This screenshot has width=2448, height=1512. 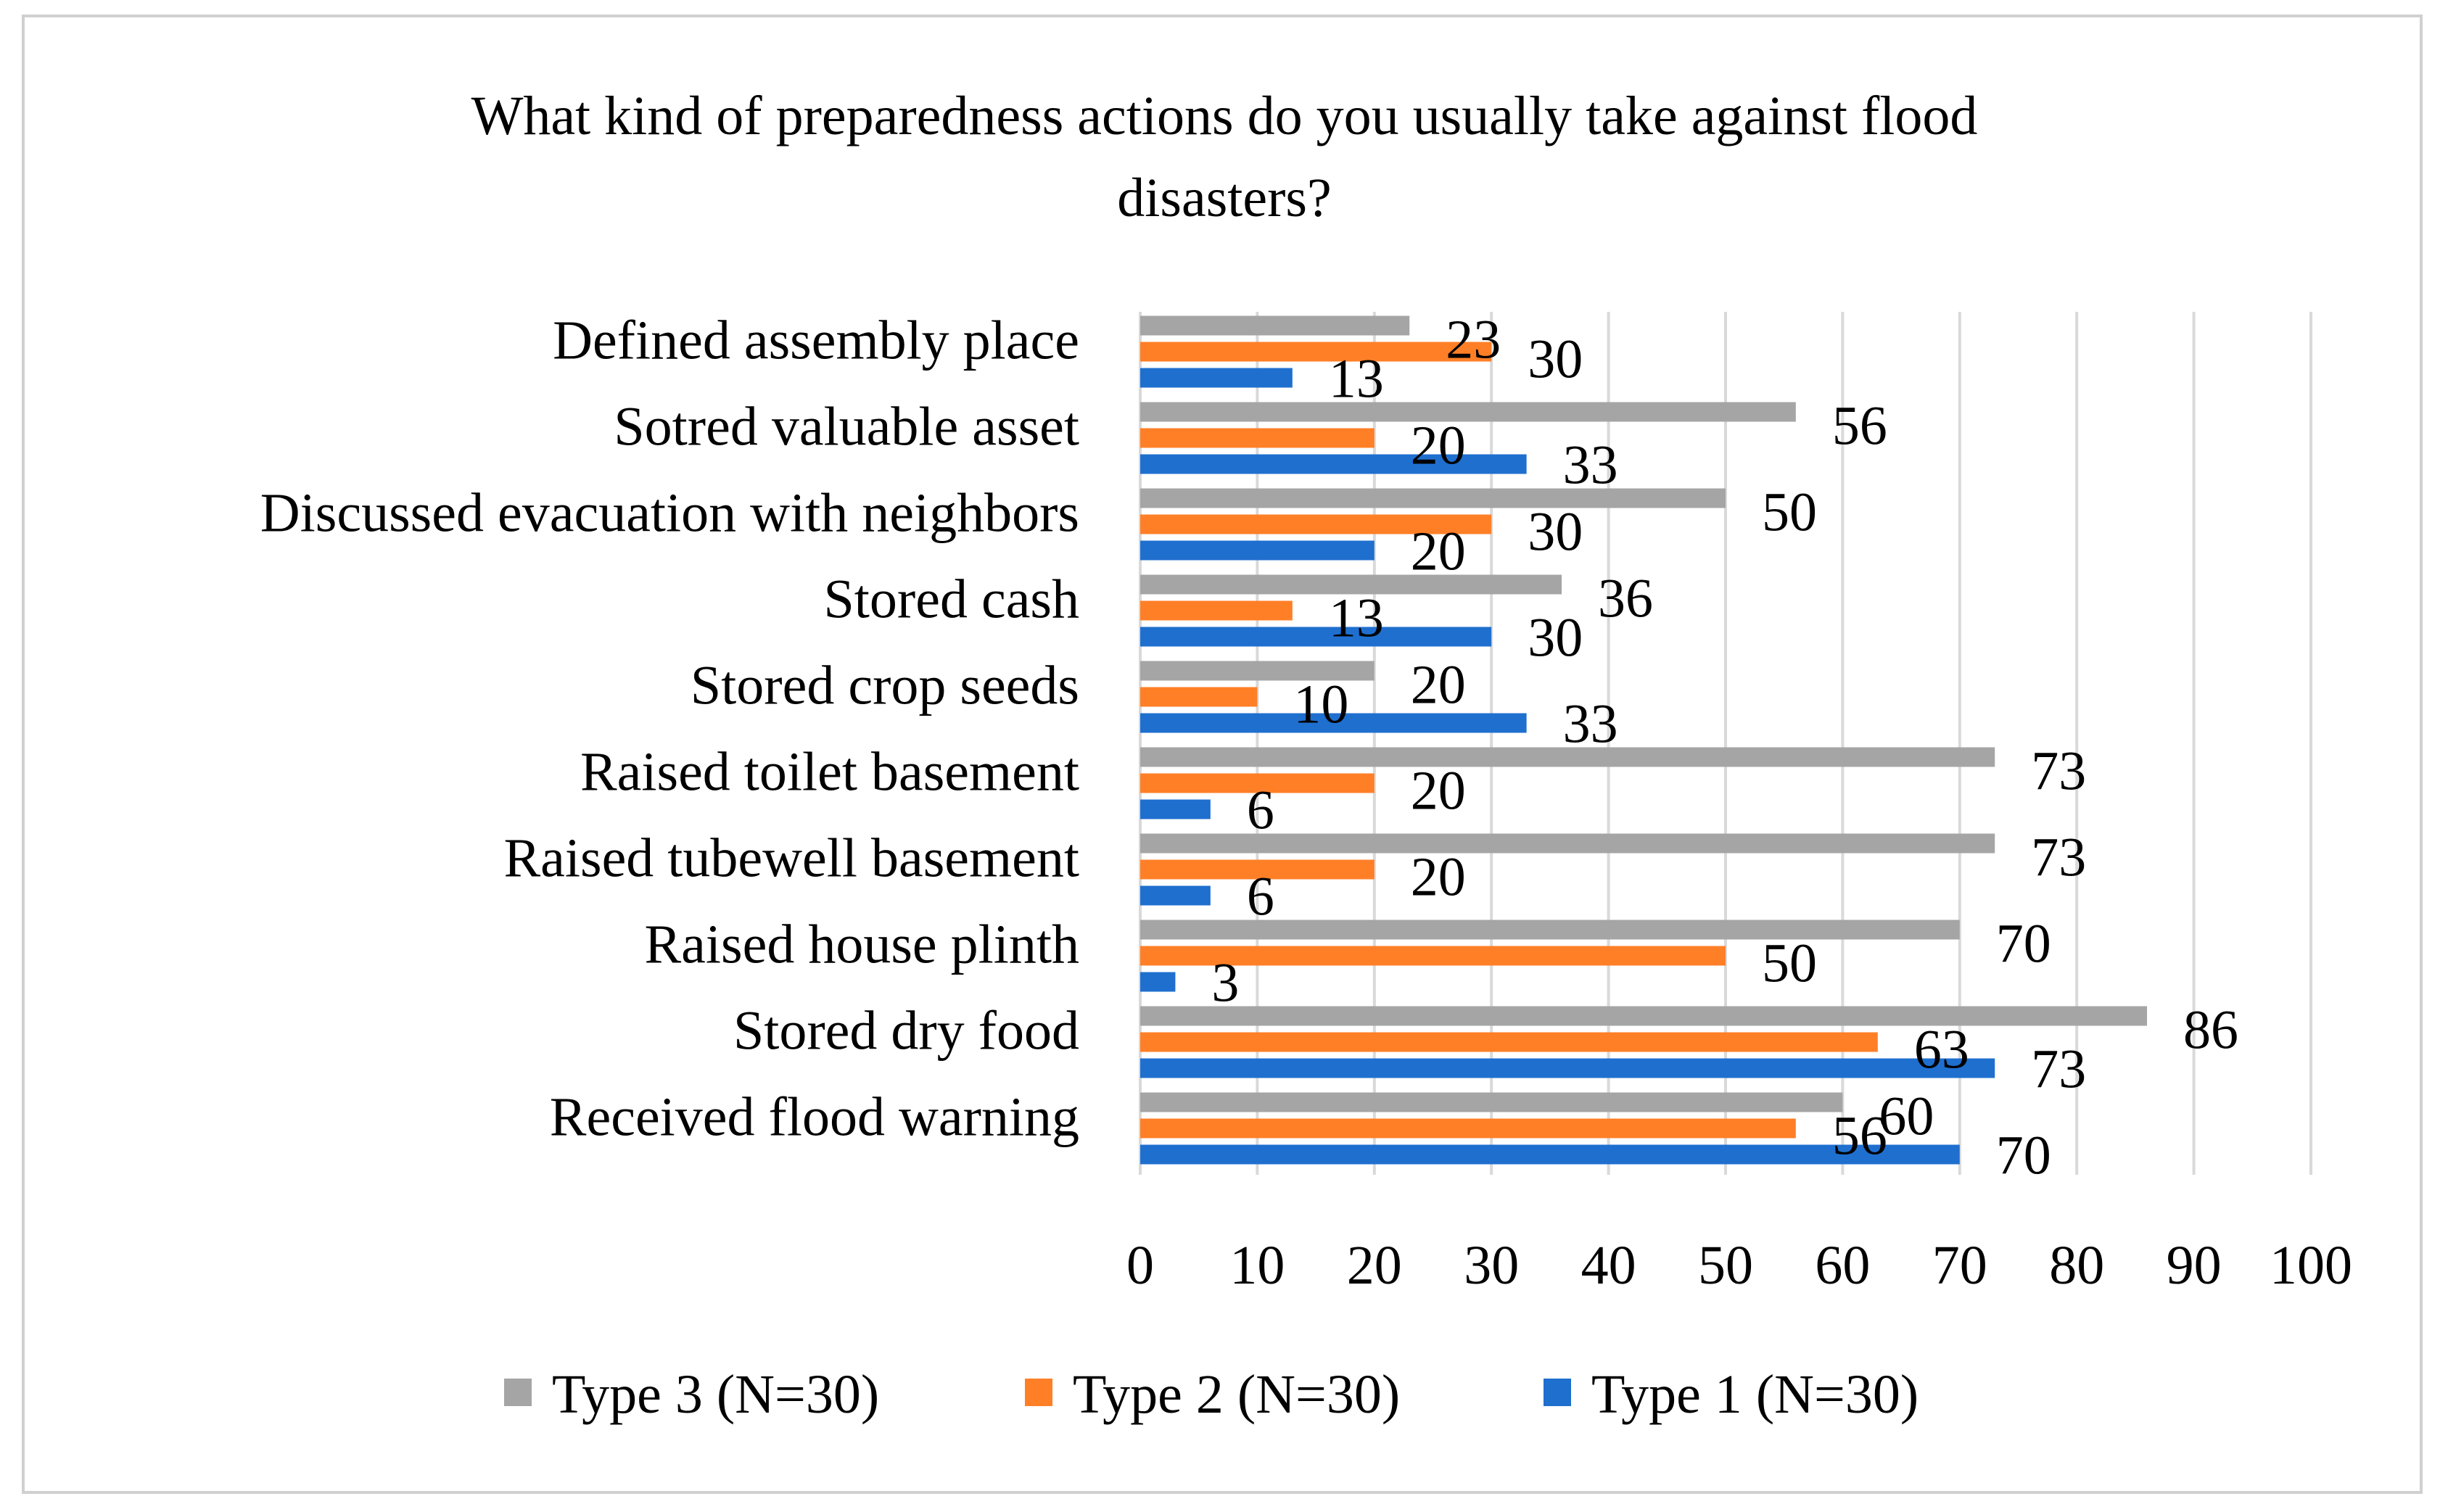 I want to click on bar-type-2-n-30-received-flood-warning, so click(x=1468, y=1128).